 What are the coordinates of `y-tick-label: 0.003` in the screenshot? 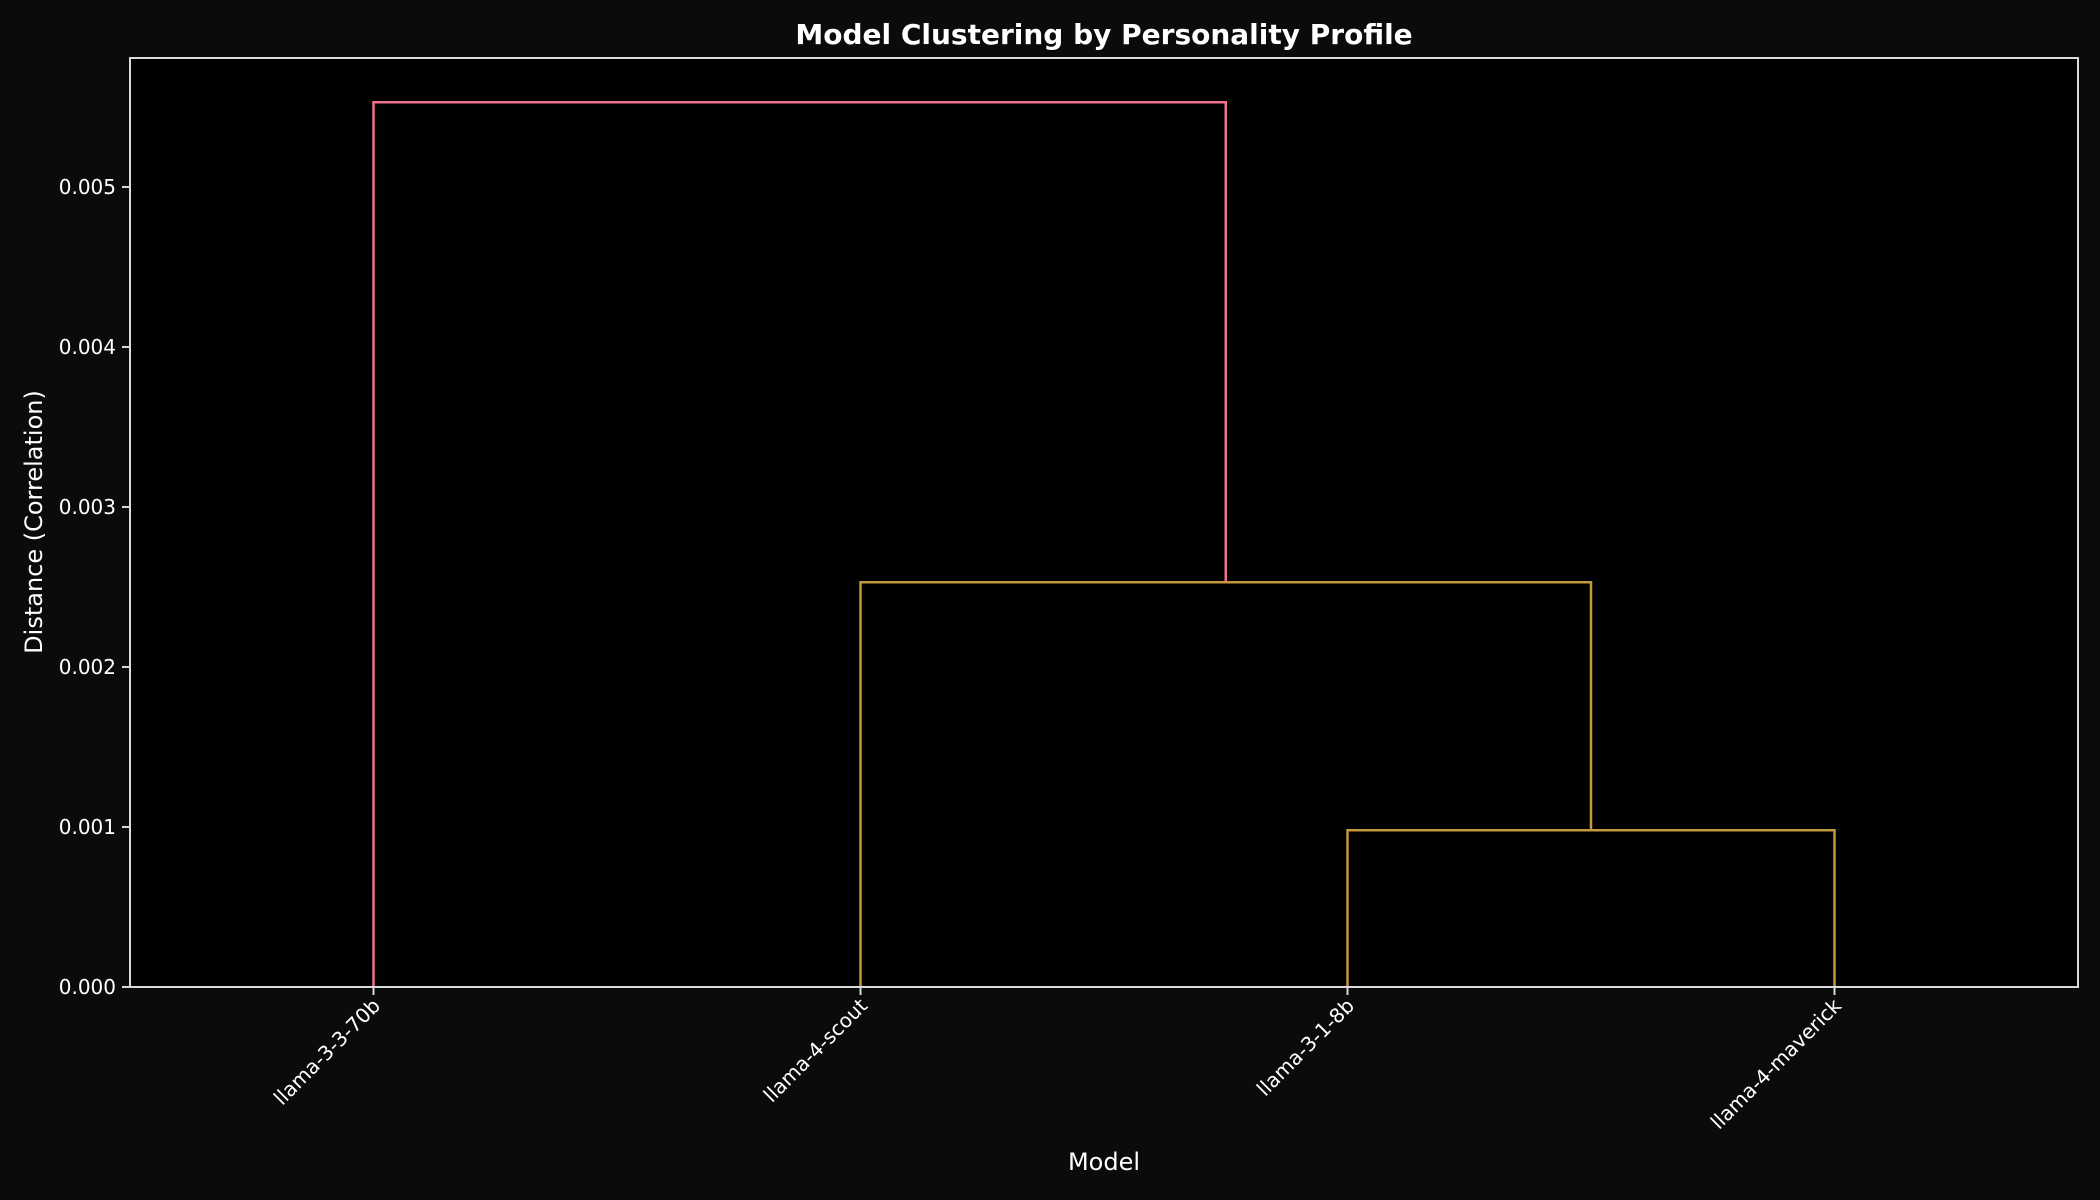 It's located at (87, 507).